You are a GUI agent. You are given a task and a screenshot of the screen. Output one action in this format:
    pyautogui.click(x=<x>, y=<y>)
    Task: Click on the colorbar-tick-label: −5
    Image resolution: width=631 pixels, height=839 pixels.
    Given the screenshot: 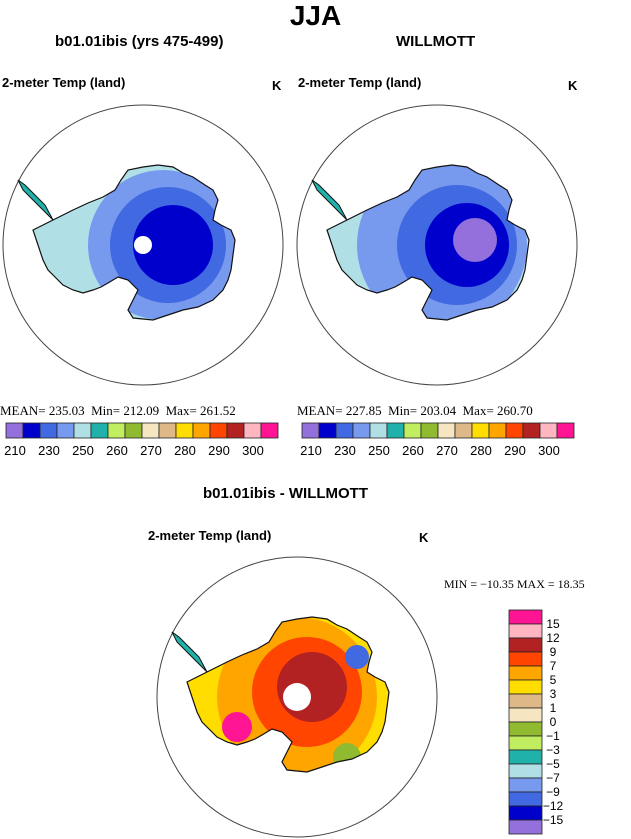 What is the action you would take?
    pyautogui.click(x=553, y=764)
    